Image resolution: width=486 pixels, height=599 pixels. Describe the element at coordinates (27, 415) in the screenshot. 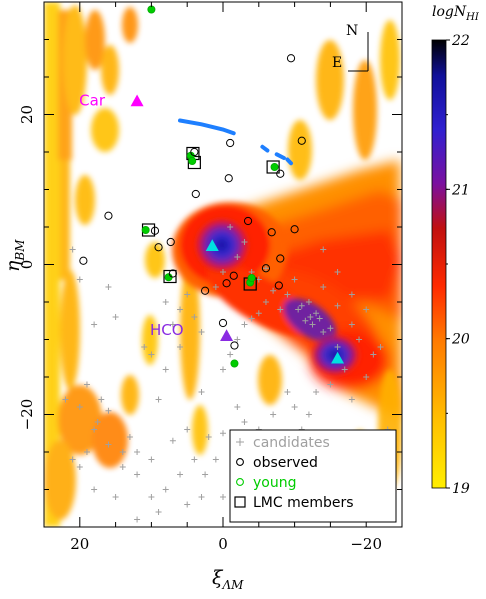

I see `y-tick-label: −20` at that location.